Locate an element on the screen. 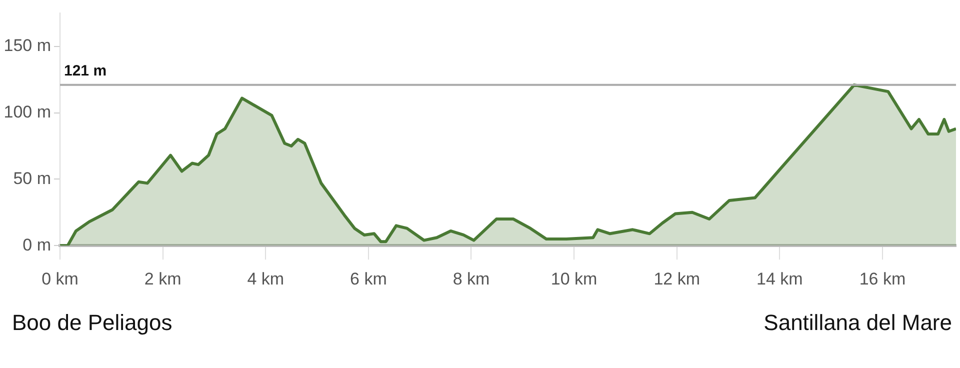  x-tick-label: 2 km is located at coordinates (163, 278).